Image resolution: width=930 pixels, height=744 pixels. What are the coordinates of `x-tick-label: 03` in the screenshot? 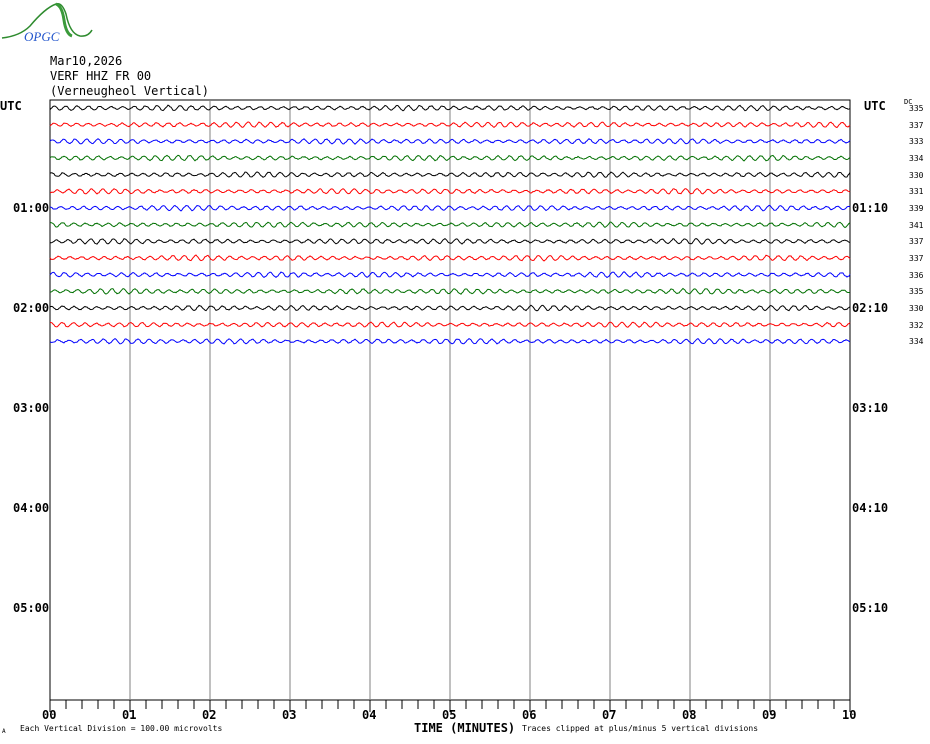 It's located at (289, 715).